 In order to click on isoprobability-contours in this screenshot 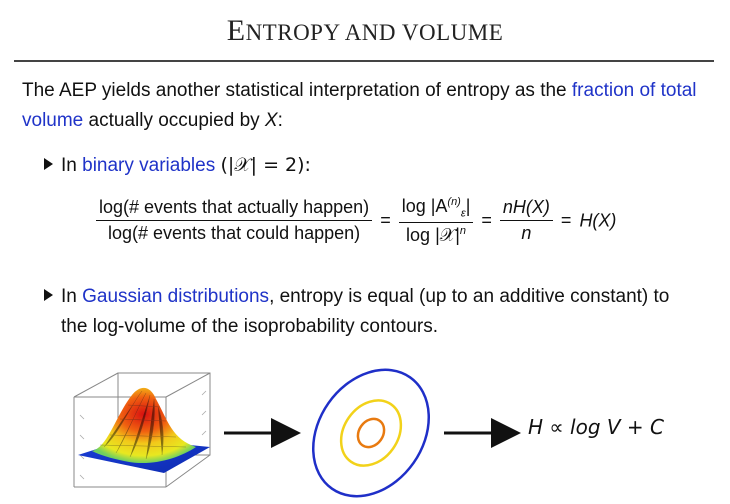, I will do `click(371, 433)`.